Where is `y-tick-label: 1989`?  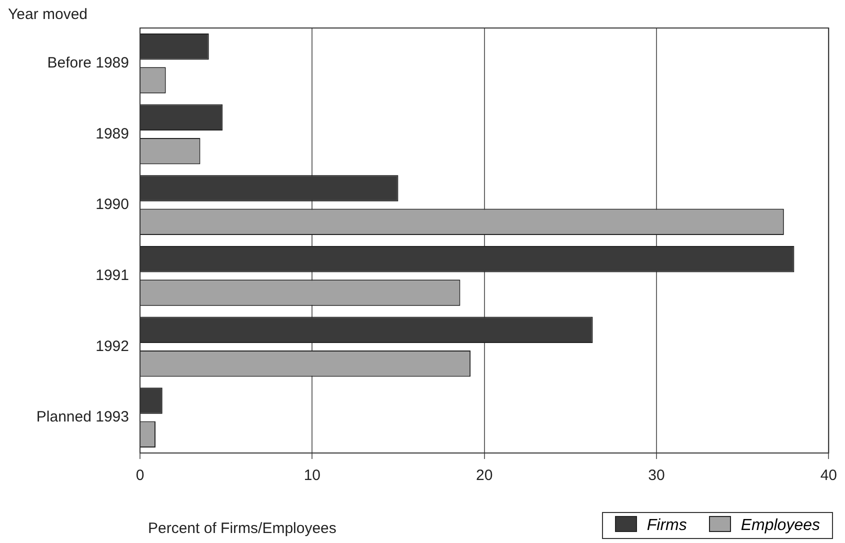 y-tick-label: 1989 is located at coordinates (112, 133).